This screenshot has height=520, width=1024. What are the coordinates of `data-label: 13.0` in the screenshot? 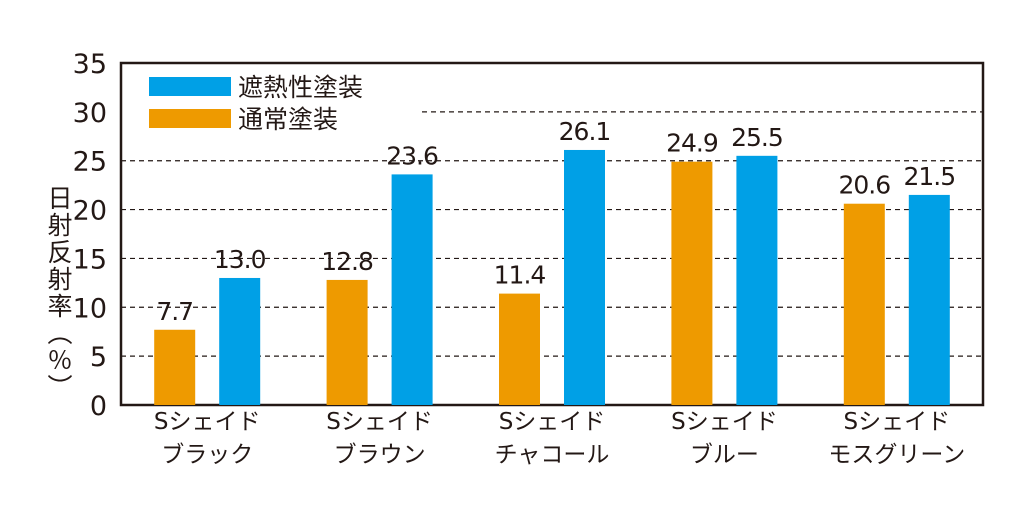 It's located at (240, 259).